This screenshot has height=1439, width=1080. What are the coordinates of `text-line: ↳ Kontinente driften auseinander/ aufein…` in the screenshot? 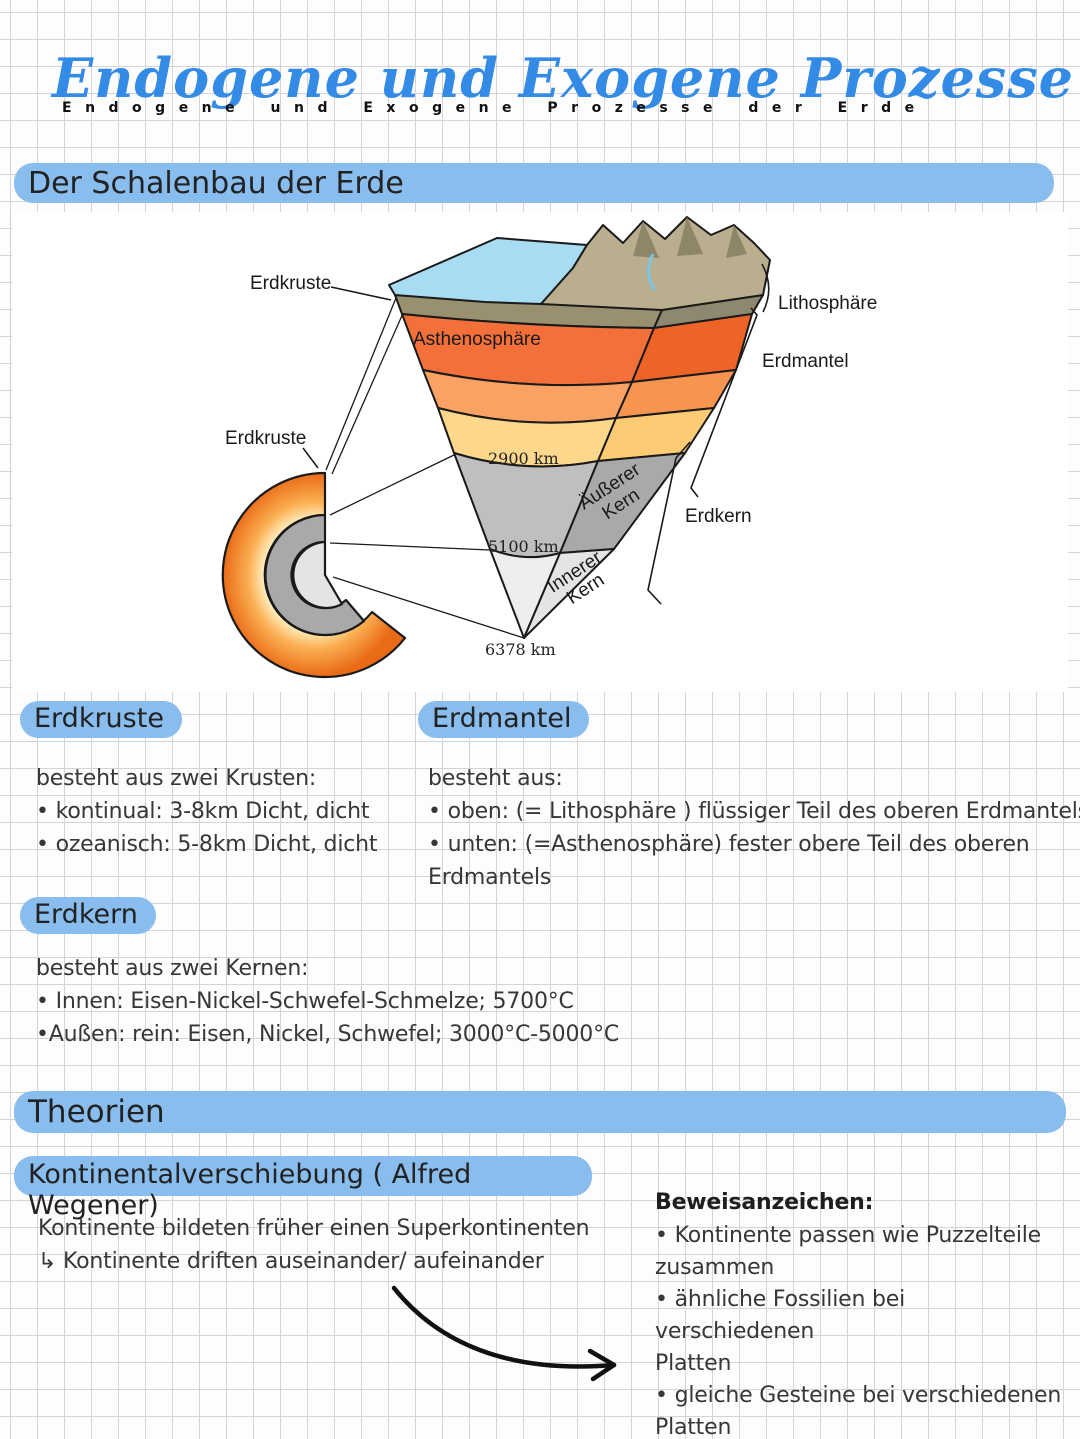 It's located at (291, 1261).